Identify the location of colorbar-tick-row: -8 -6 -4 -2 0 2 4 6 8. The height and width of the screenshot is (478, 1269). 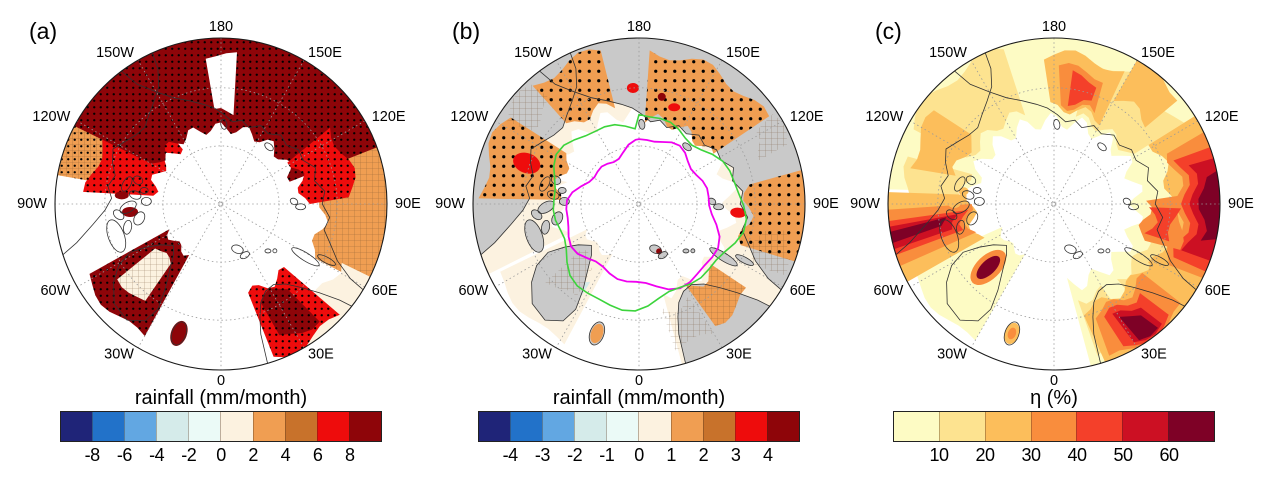
(221, 455).